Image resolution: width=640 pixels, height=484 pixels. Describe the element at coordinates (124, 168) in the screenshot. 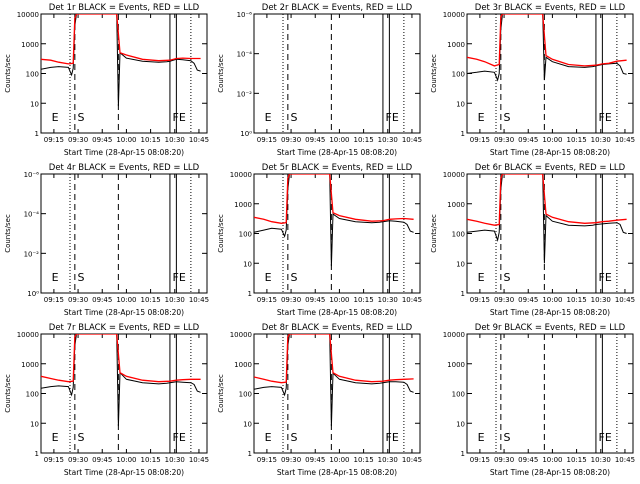

I see `chart-title: Det 4r BLACK = Events, RED = LLD` at that location.